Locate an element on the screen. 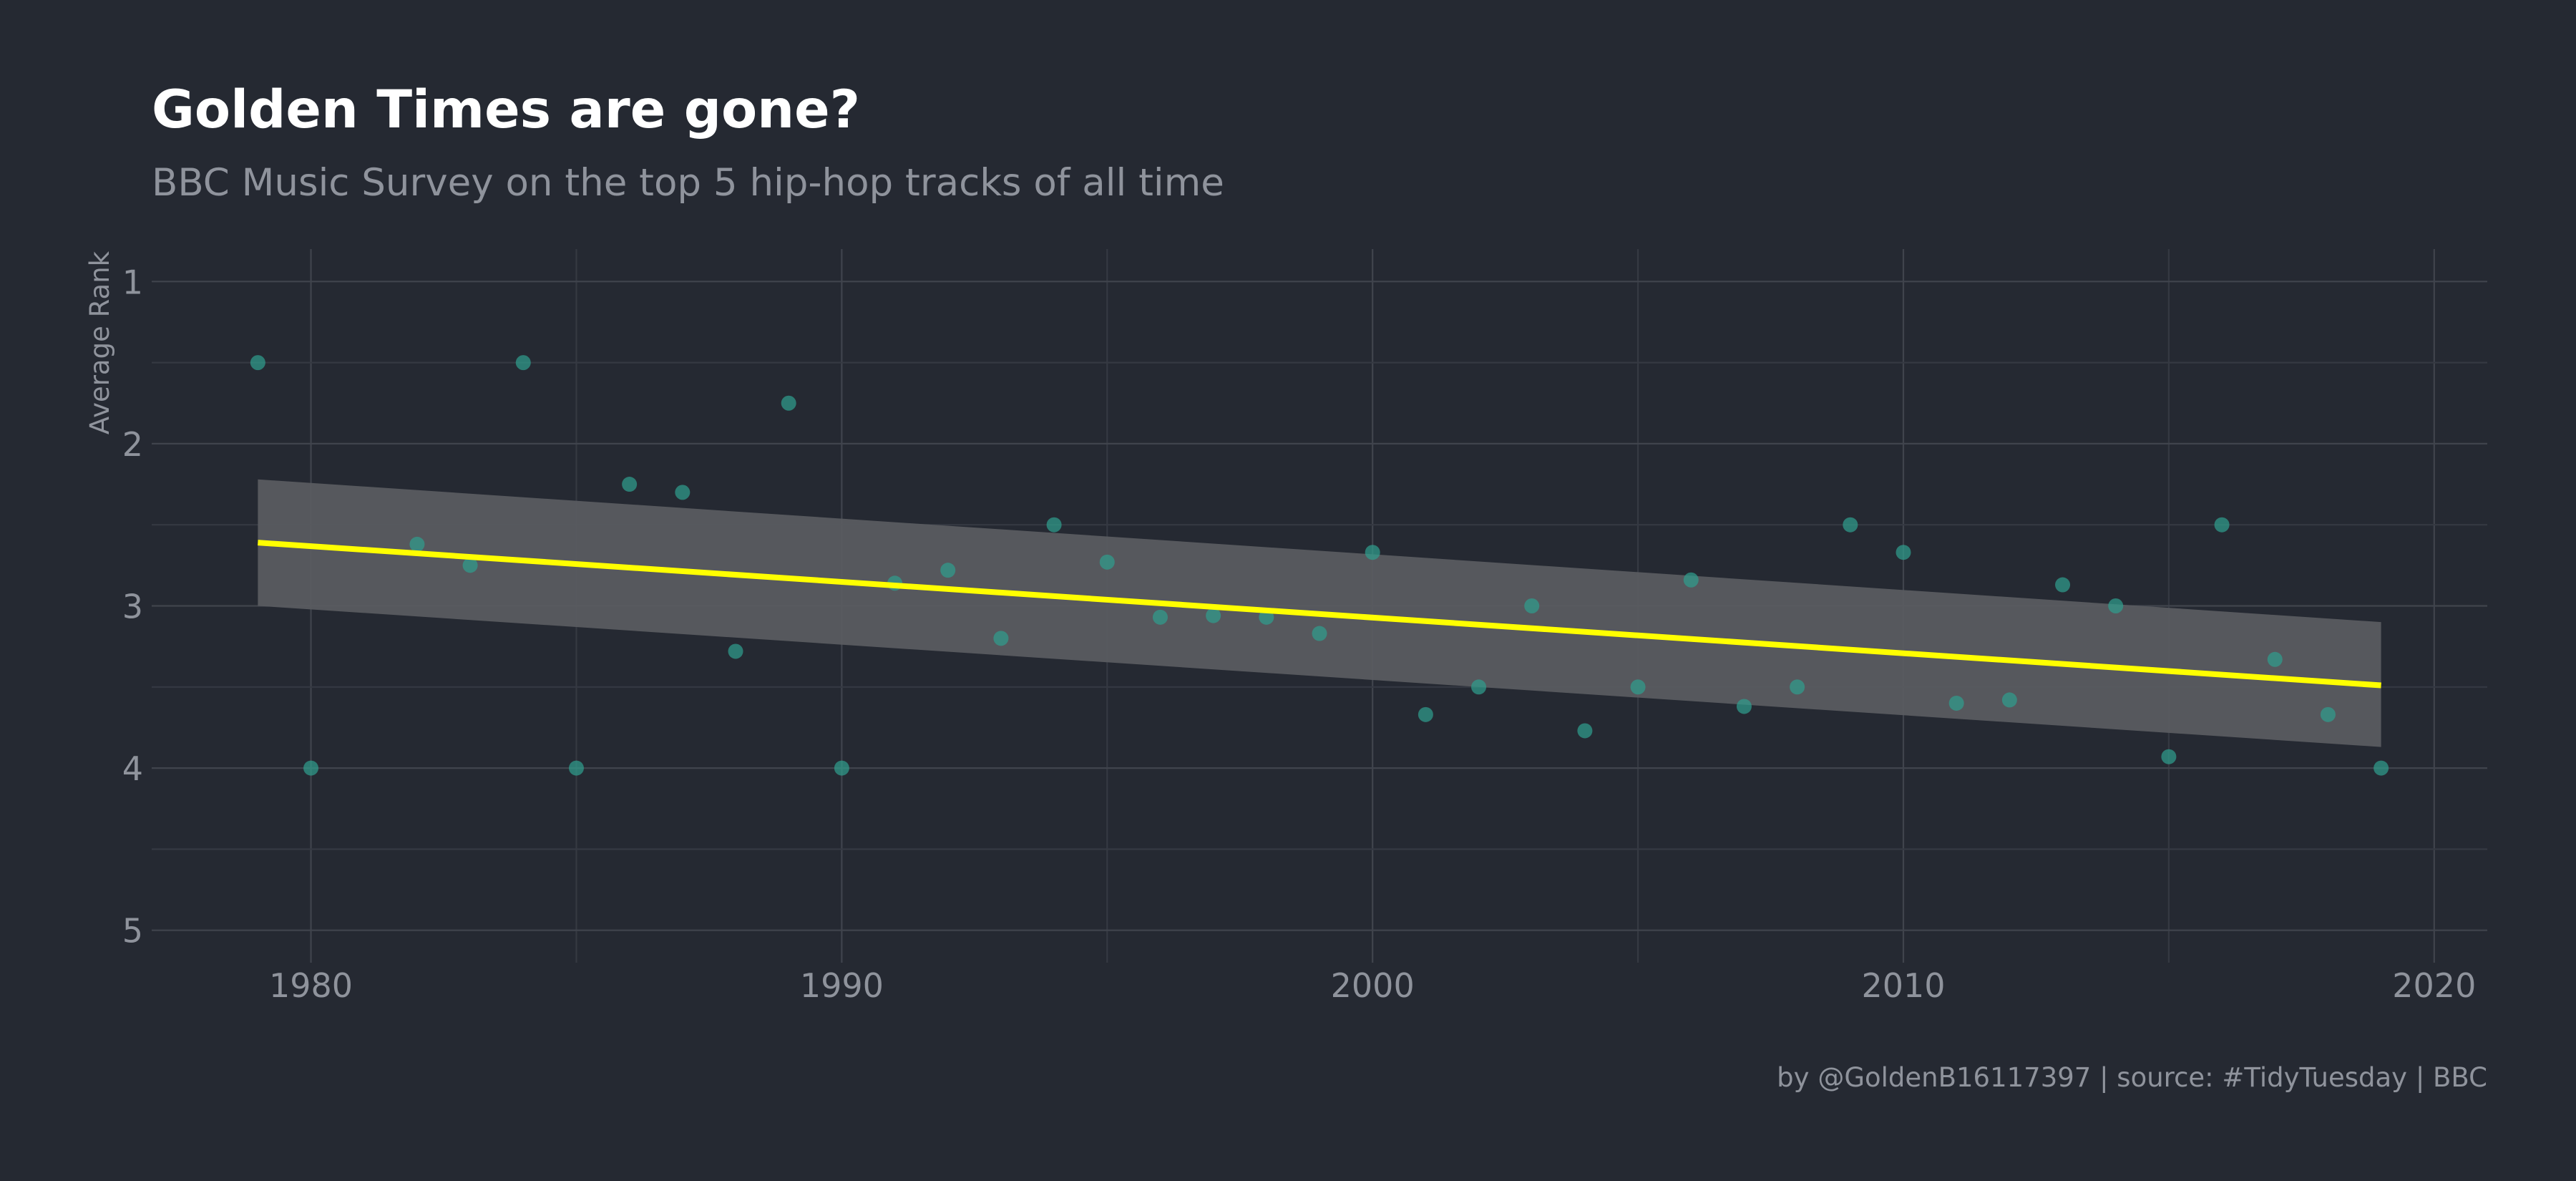  x-tick-label-2000: 2000 is located at coordinates (1373, 985).